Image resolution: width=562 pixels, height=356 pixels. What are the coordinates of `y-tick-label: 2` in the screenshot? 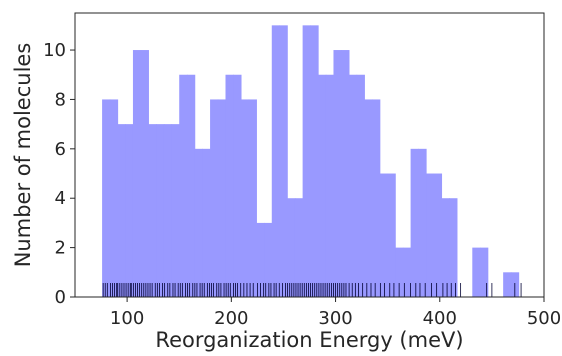 It's located at (60, 248).